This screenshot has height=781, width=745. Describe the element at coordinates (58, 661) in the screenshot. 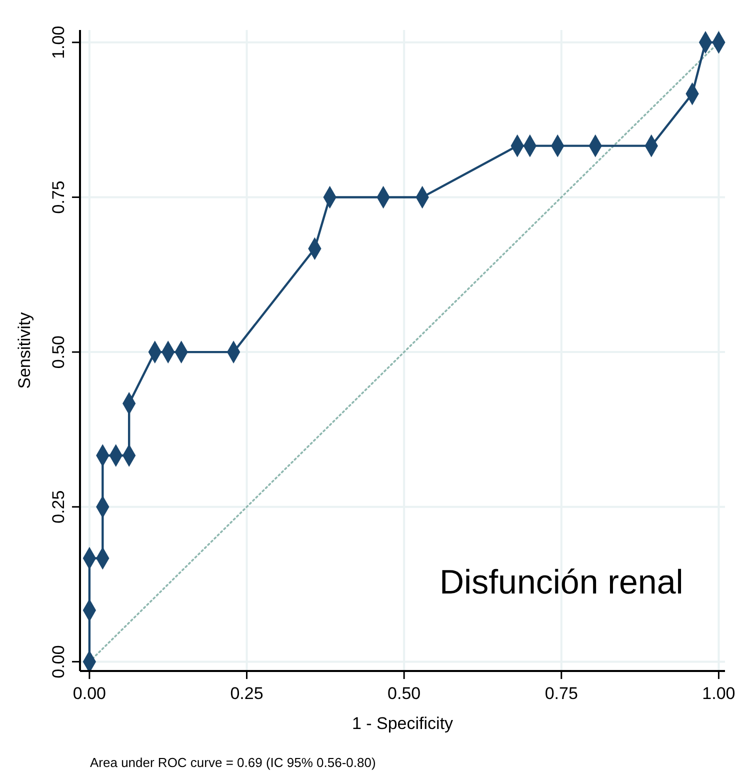

I see `y-tick-label: 0.00` at that location.